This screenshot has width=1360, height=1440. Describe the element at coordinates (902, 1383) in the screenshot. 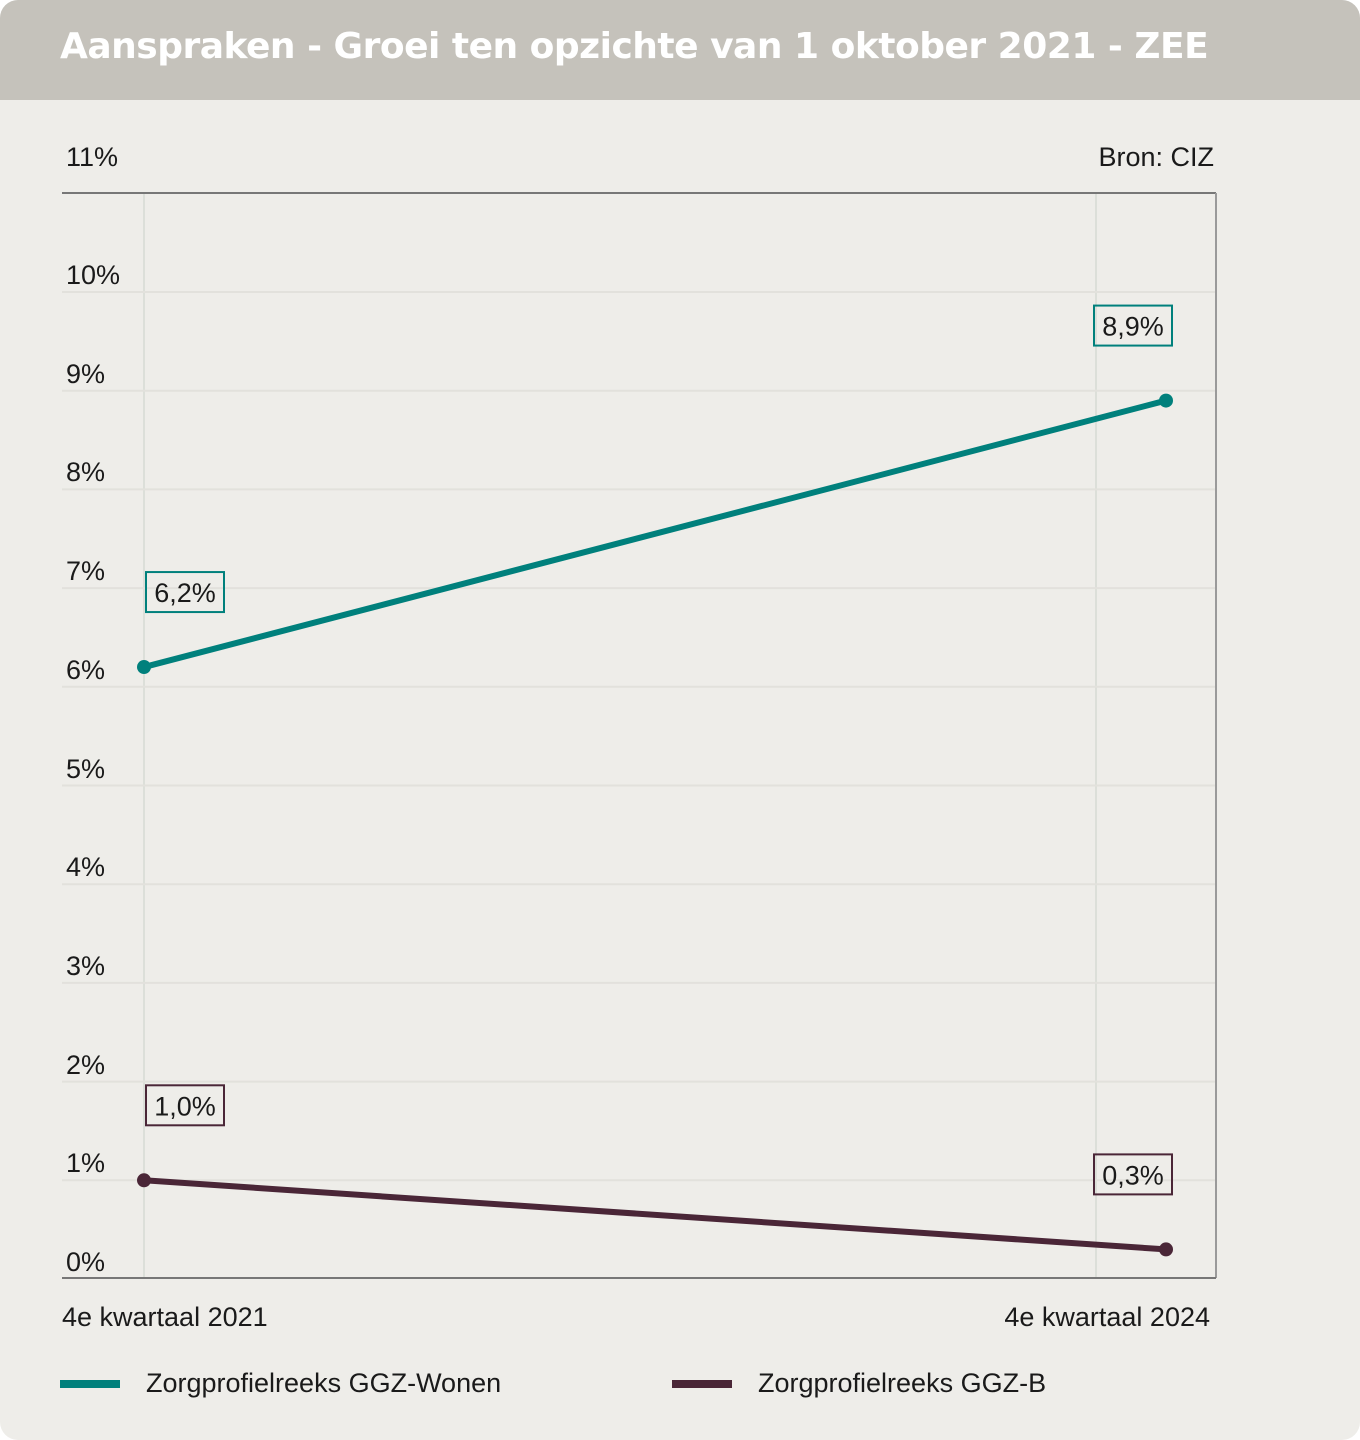

I see `legend-label: Zorgprofielreeks GGZ-B` at that location.